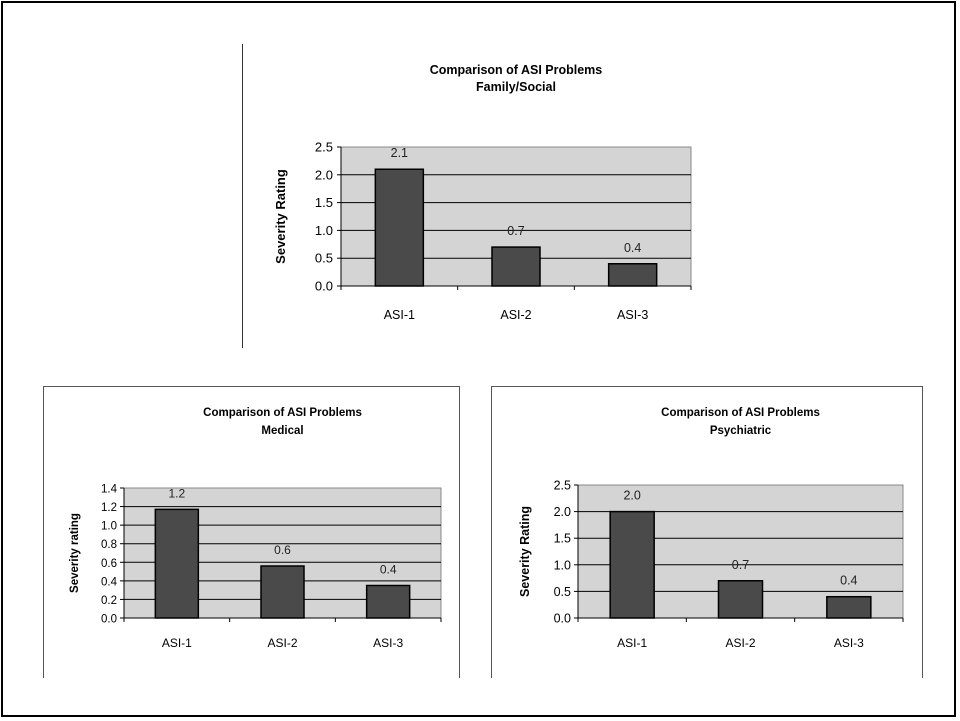  What do you see at coordinates (741, 431) in the screenshot?
I see `chart-subtitle: Psychiatric` at bounding box center [741, 431].